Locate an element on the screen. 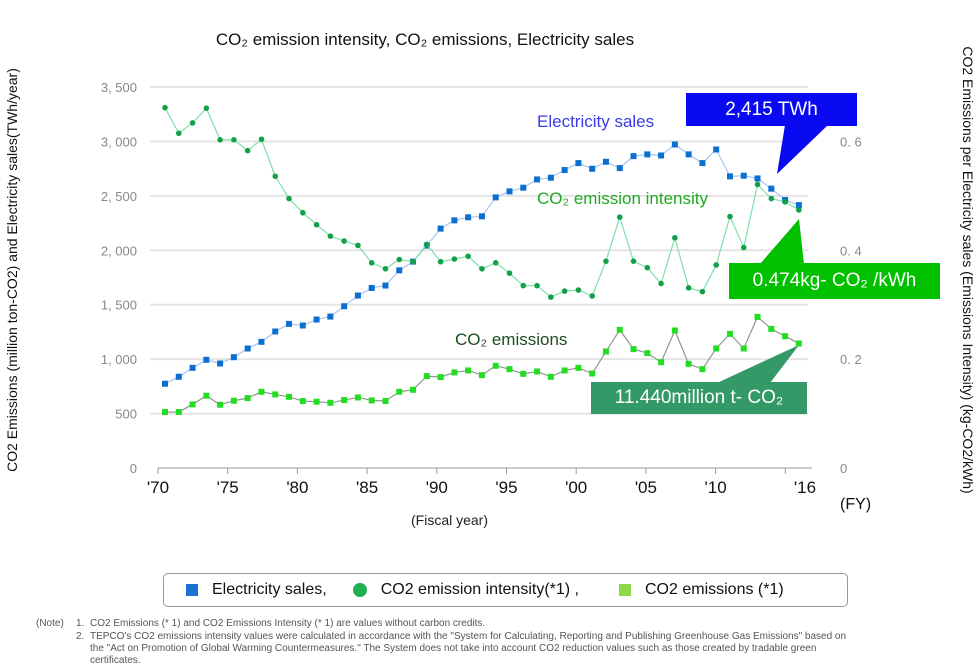 Image resolution: width=980 pixels, height=672 pixels. notes-label: (Note) is located at coordinates (50, 623).